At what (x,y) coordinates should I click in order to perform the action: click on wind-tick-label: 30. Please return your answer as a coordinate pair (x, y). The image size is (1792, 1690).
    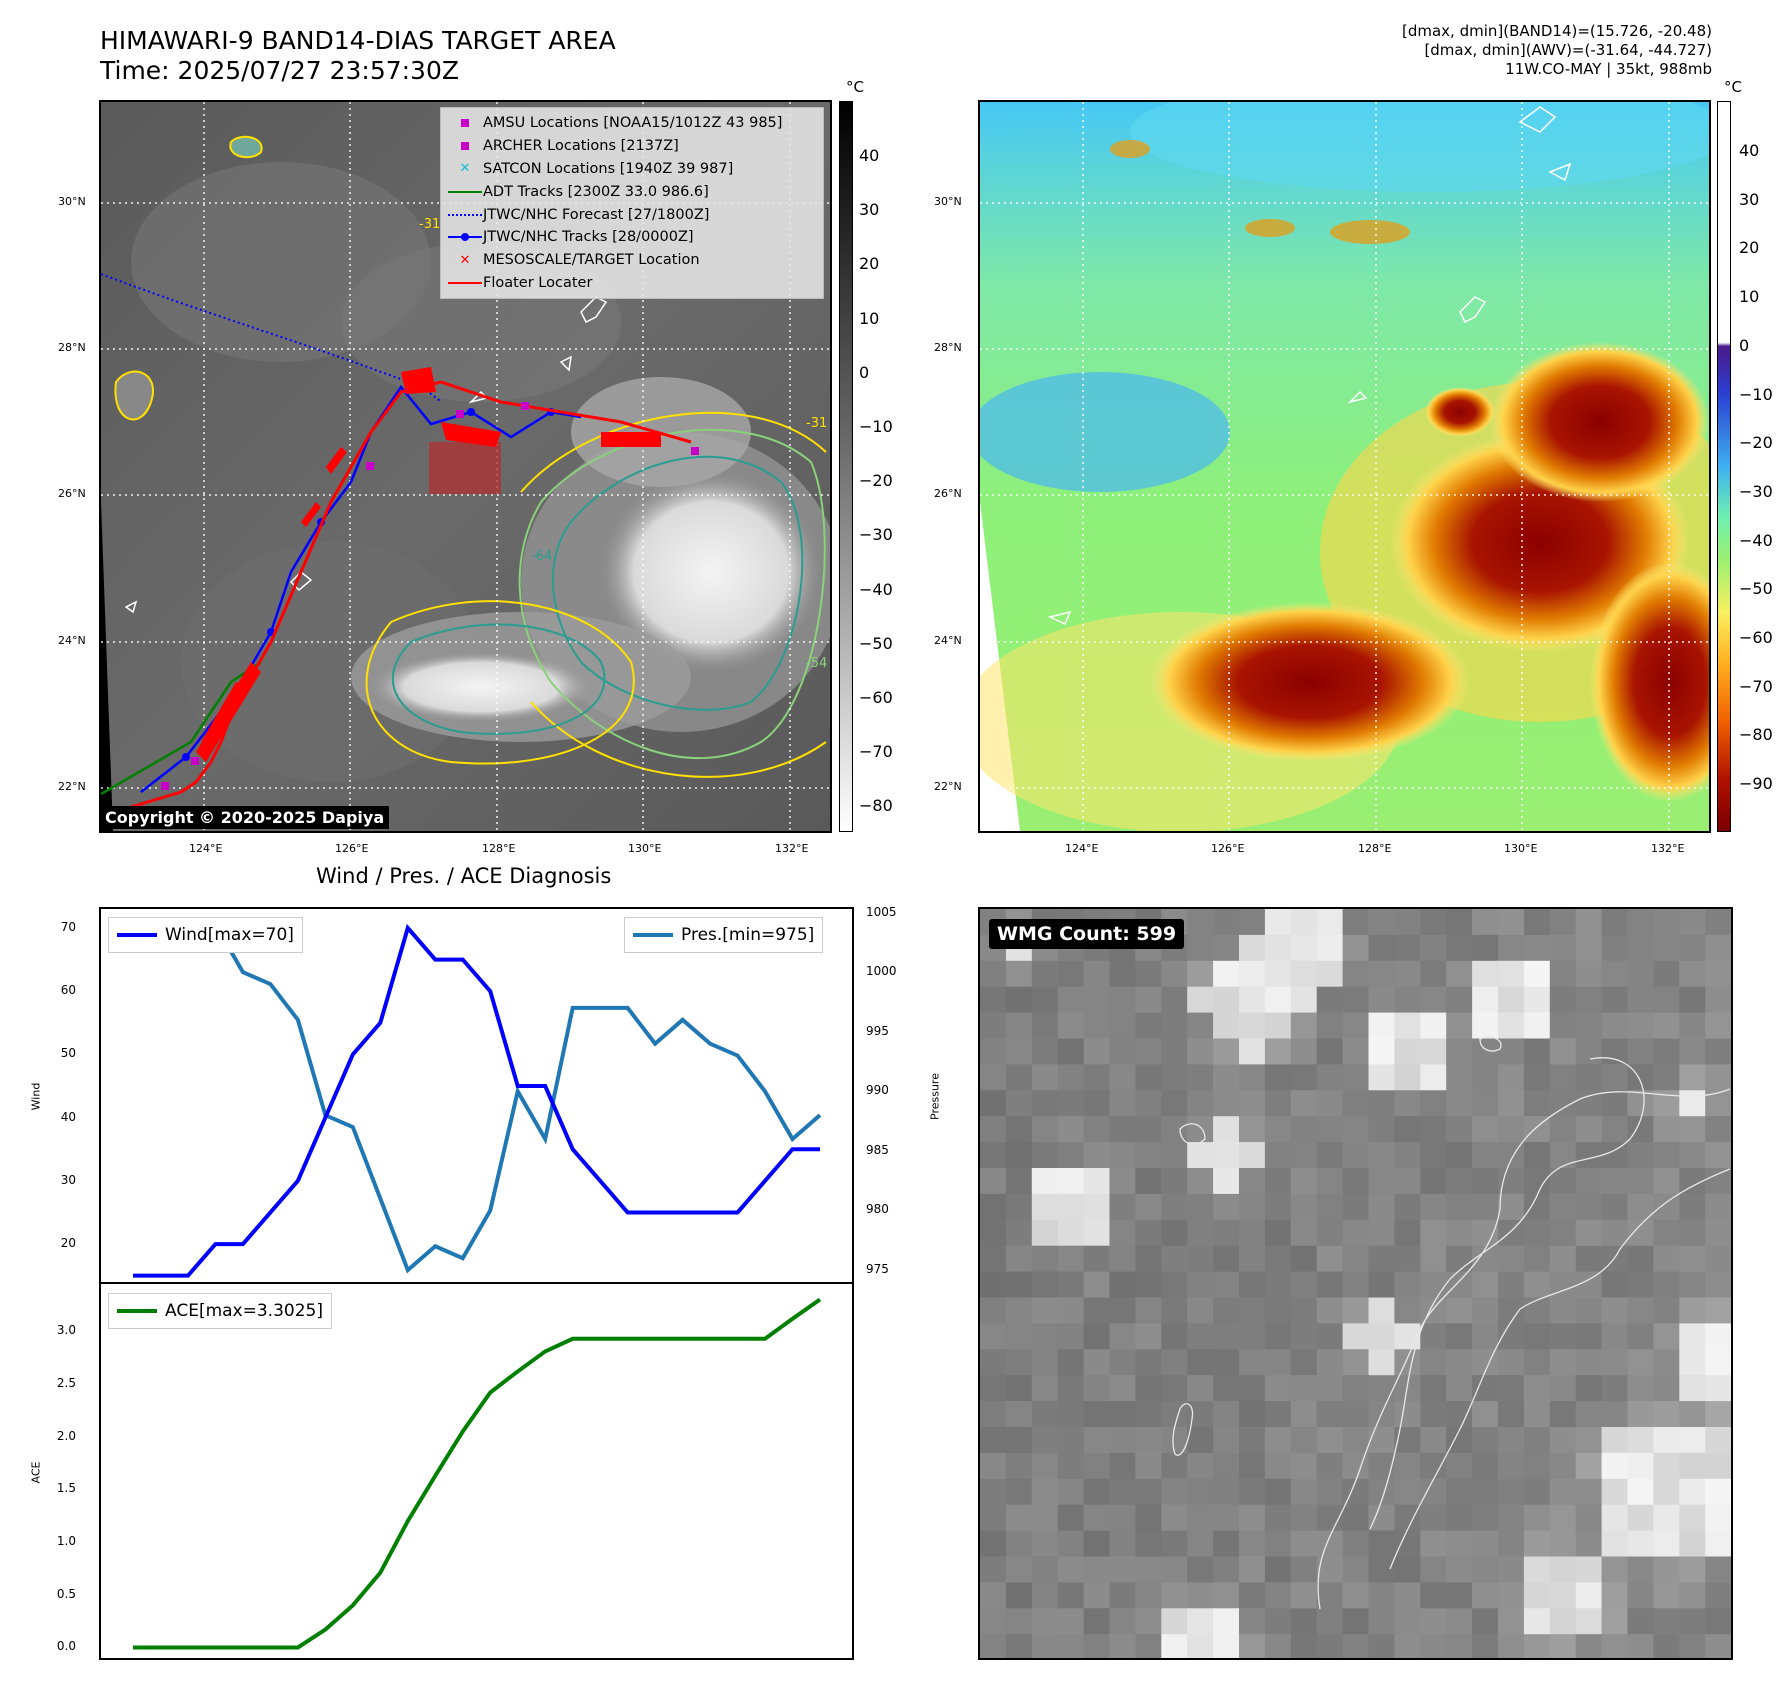
    Looking at the image, I should click on (68, 1179).